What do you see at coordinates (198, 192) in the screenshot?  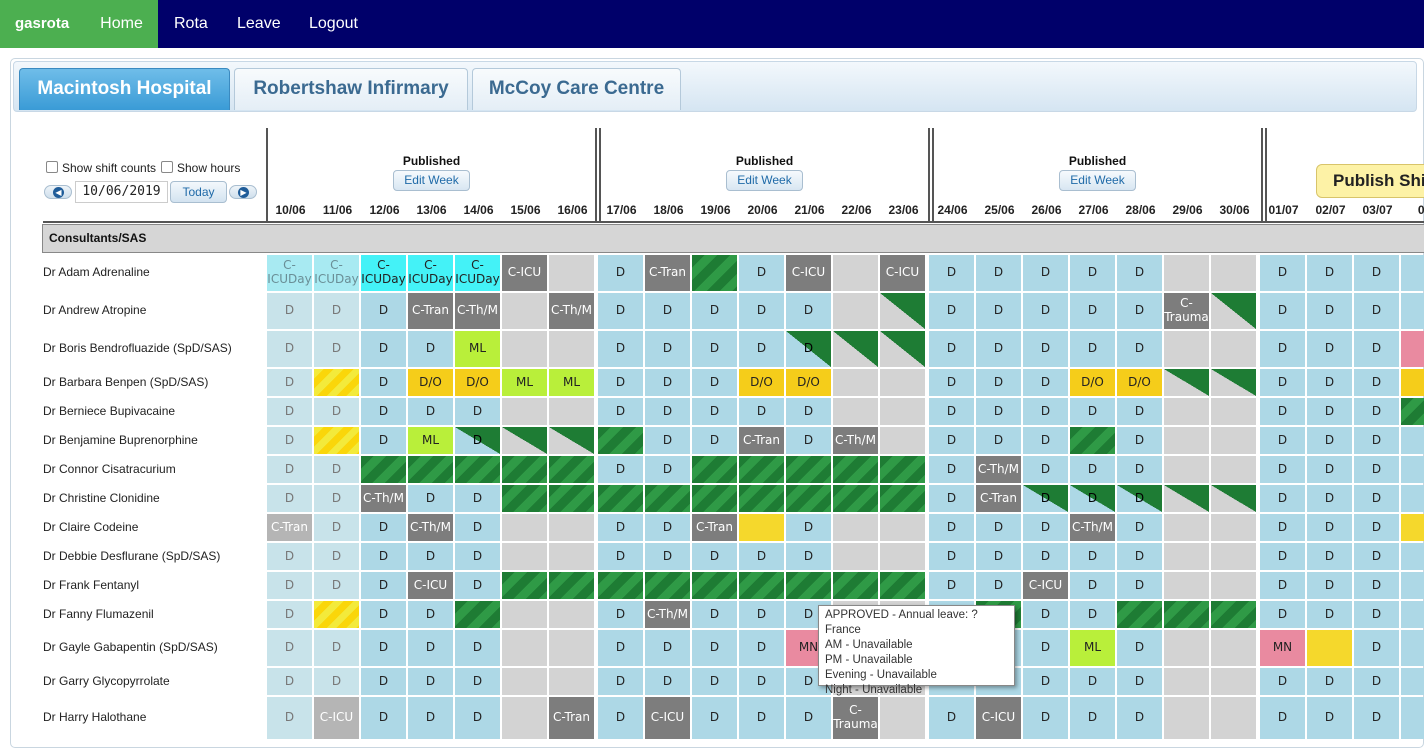 I see `today-button: Today` at bounding box center [198, 192].